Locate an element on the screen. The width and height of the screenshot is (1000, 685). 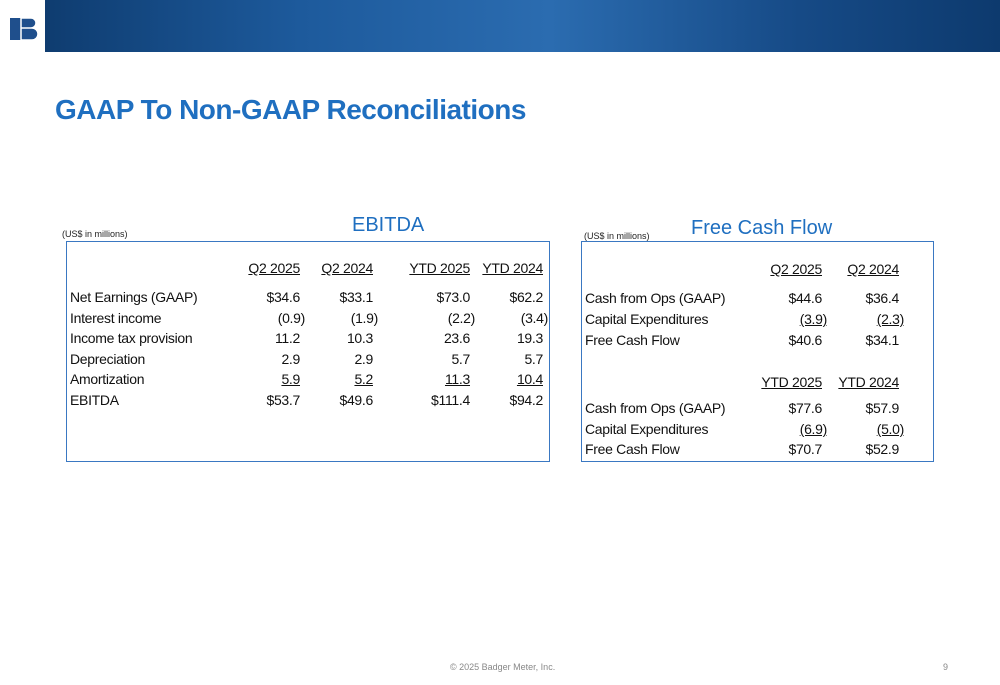
cell-value: 5.9 is located at coordinates (290, 379).